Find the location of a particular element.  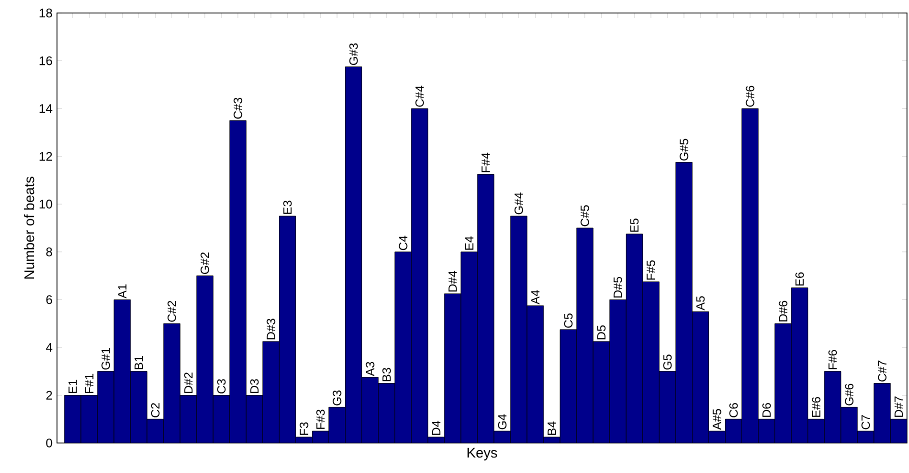

x-tick-label: C4 is located at coordinates (403, 243).